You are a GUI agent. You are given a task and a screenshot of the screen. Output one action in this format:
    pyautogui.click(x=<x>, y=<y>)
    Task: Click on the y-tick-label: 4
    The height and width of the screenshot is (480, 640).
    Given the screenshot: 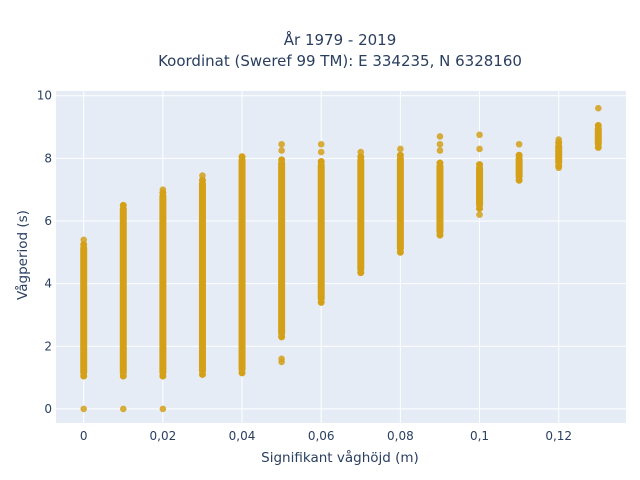 What is the action you would take?
    pyautogui.click(x=48, y=284)
    